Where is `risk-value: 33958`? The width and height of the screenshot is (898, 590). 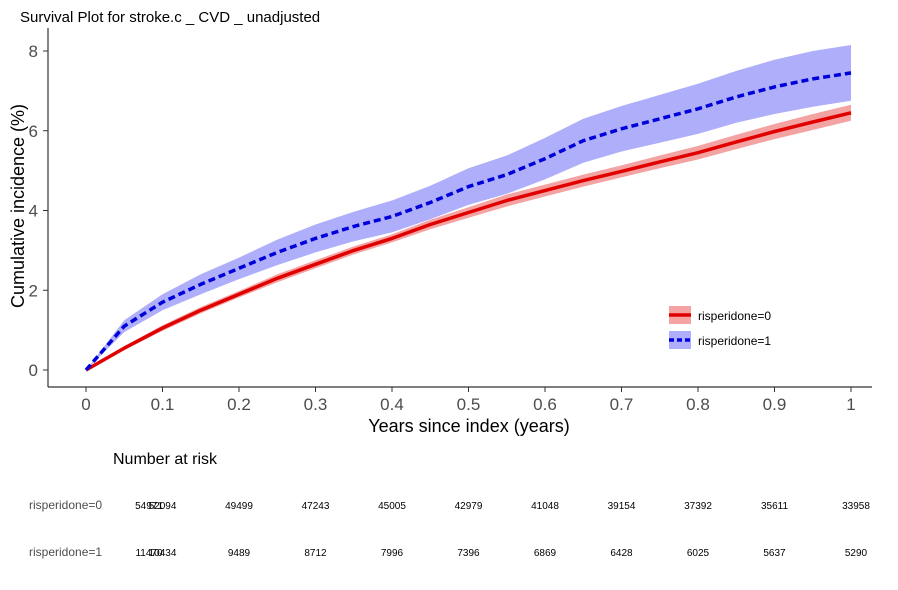
risk-value: 33958 is located at coordinates (856, 506).